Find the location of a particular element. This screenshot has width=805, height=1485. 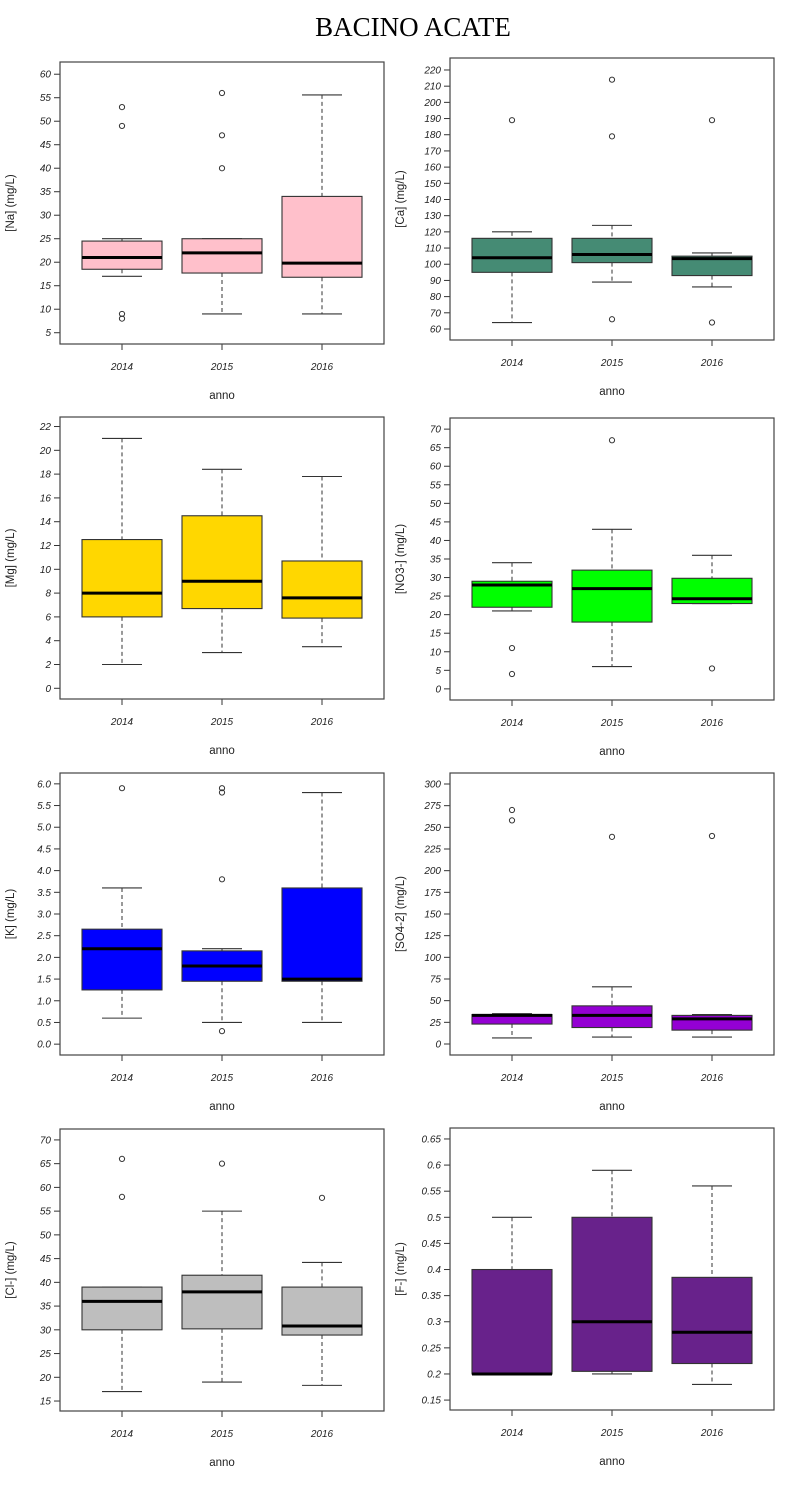

y-tick-label: 0.2 is located at coordinates (434, 1374).